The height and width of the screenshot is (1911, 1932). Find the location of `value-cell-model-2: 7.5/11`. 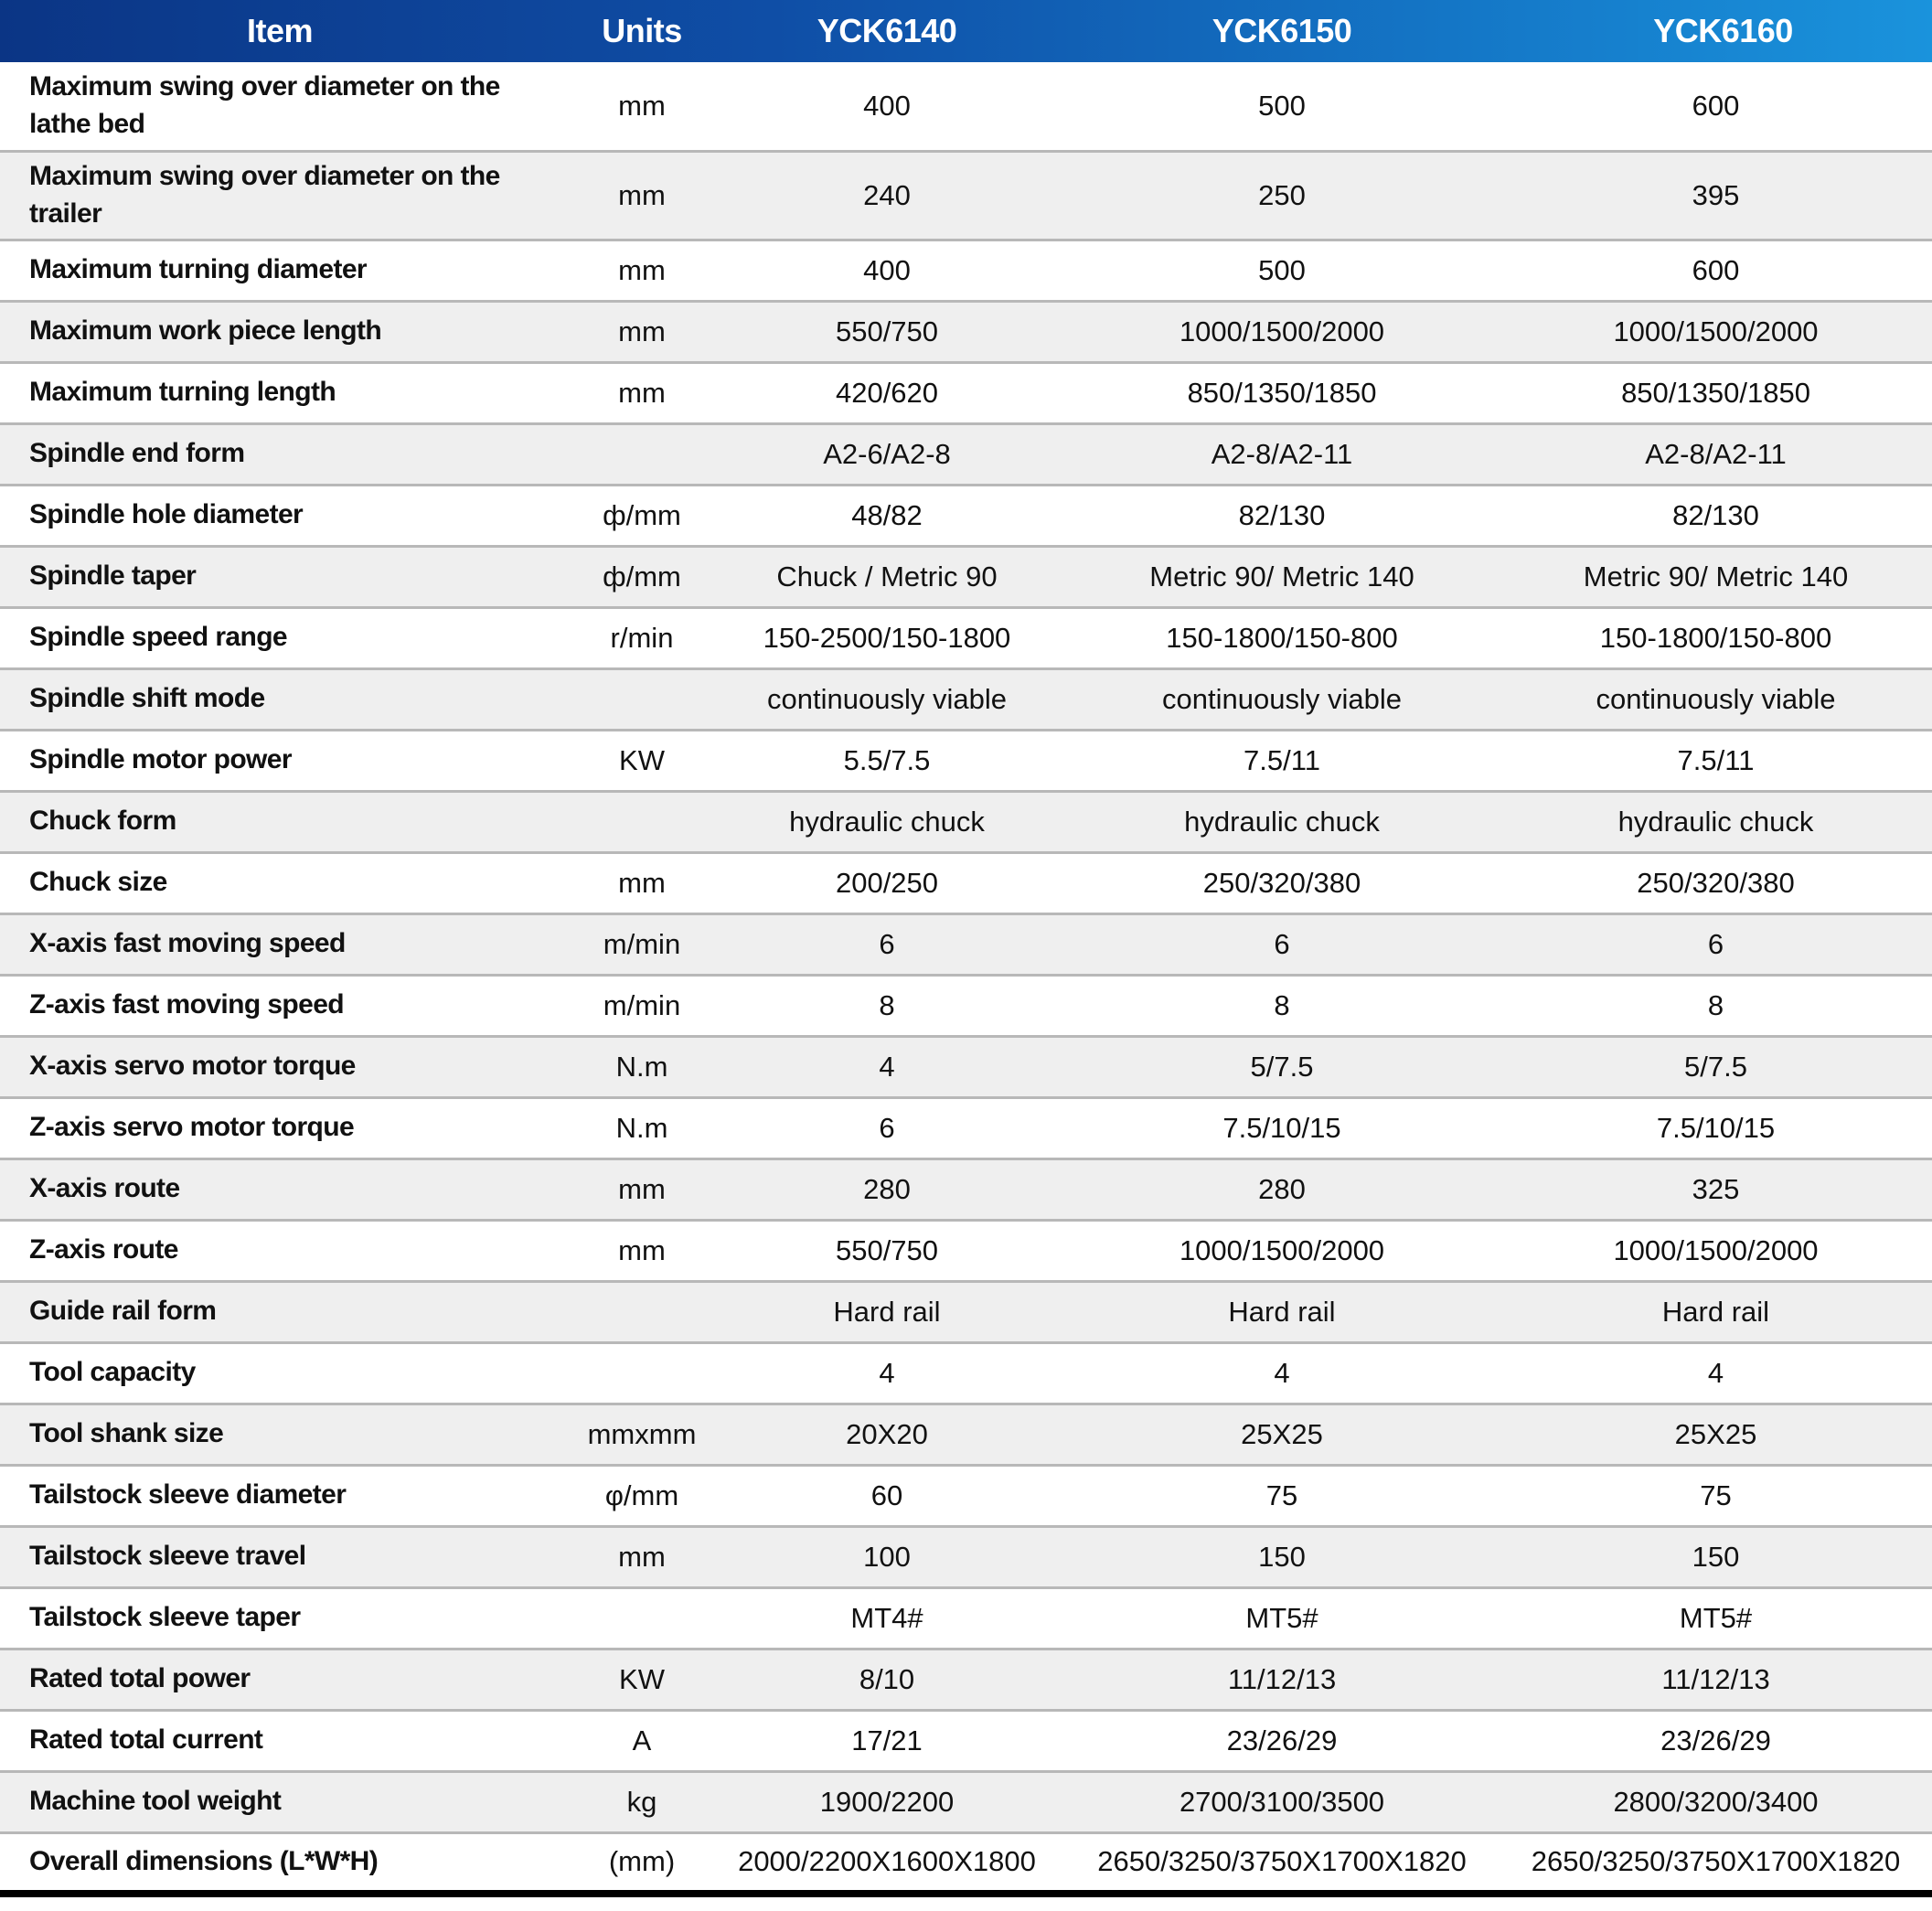

value-cell-model-2: 7.5/11 is located at coordinates (1282, 759).